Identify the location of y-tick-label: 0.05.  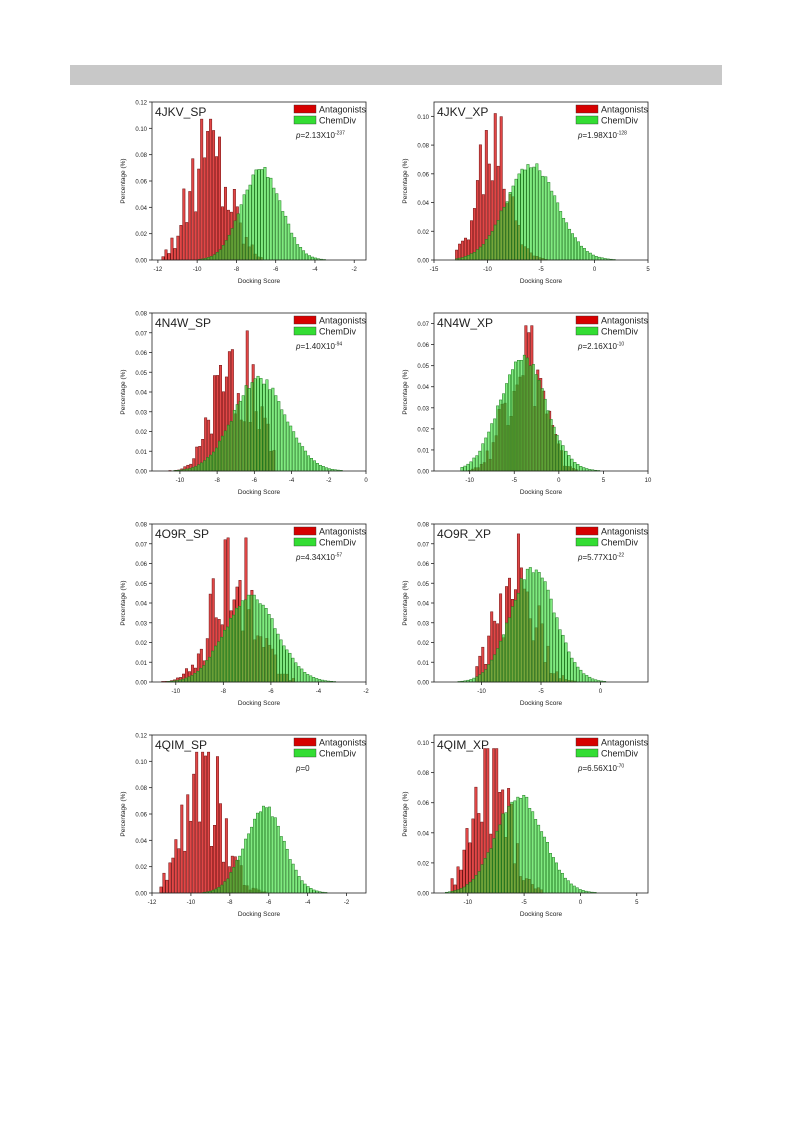
(141, 585).